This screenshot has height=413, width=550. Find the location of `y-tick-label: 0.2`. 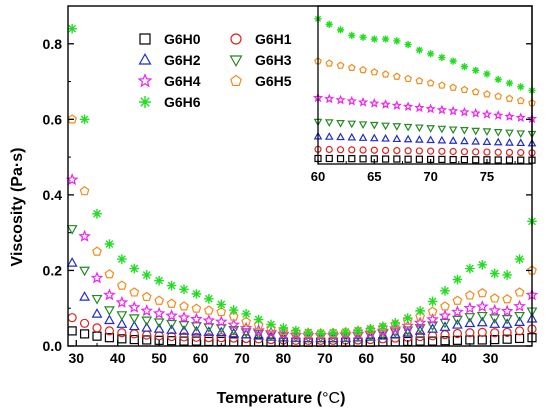

y-tick-label: 0.2 is located at coordinates (53, 270).